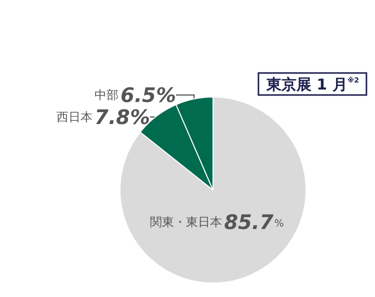 The image size is (375, 297). What do you see at coordinates (106, 95) in the screenshot?
I see `slice-label: 中部` at bounding box center [106, 95].